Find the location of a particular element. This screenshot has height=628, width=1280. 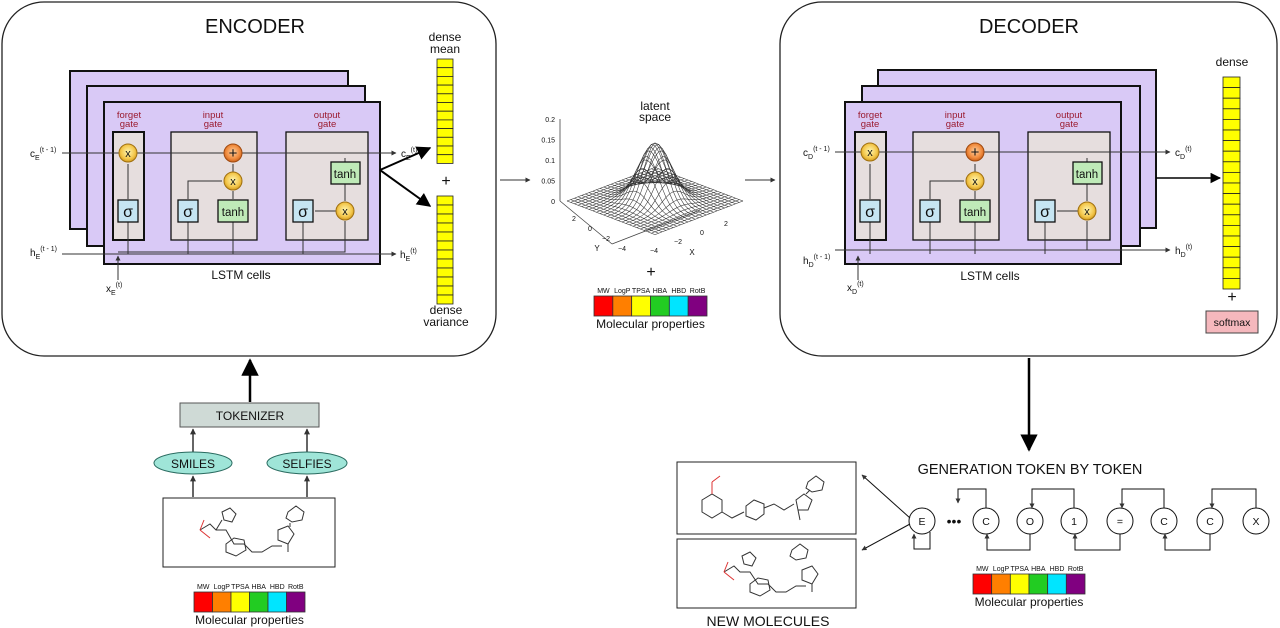

softmax-box is located at coordinates (1232, 322).